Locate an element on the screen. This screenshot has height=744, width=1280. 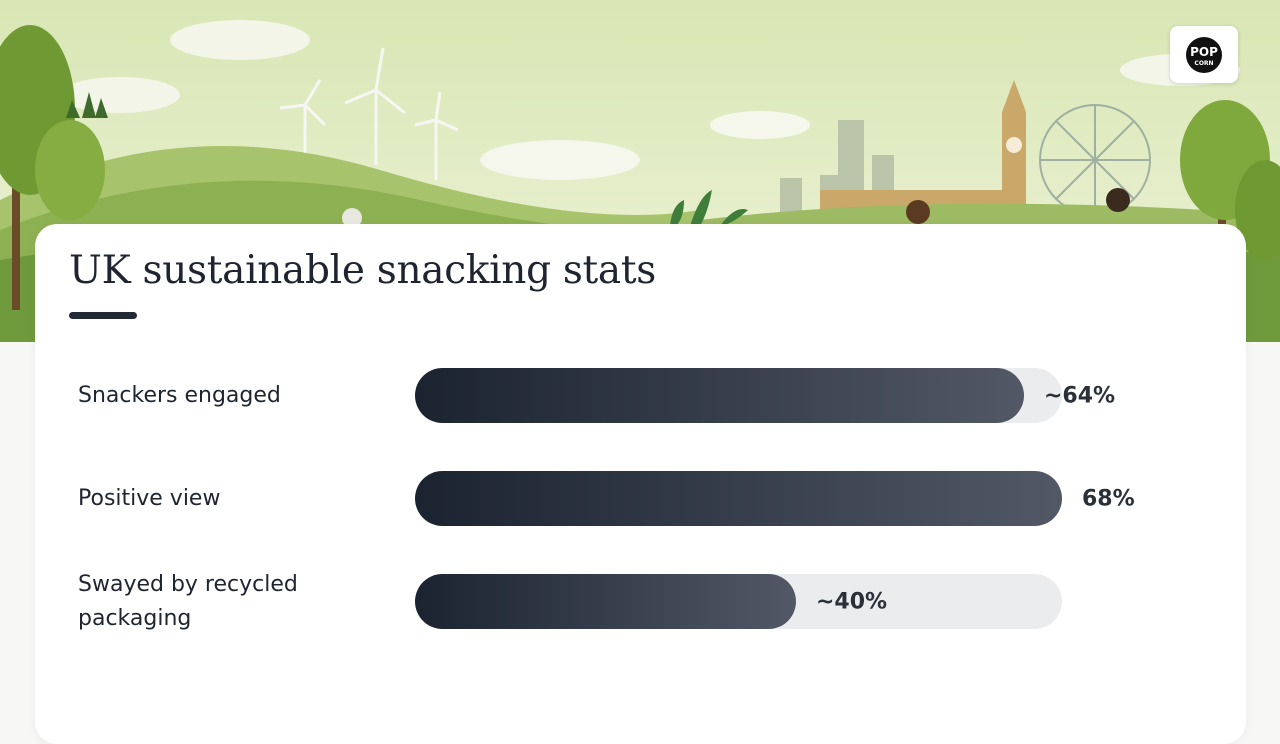
bar-row-snackers-engaged: Snackers engaged ~64% is located at coordinates (640, 396).